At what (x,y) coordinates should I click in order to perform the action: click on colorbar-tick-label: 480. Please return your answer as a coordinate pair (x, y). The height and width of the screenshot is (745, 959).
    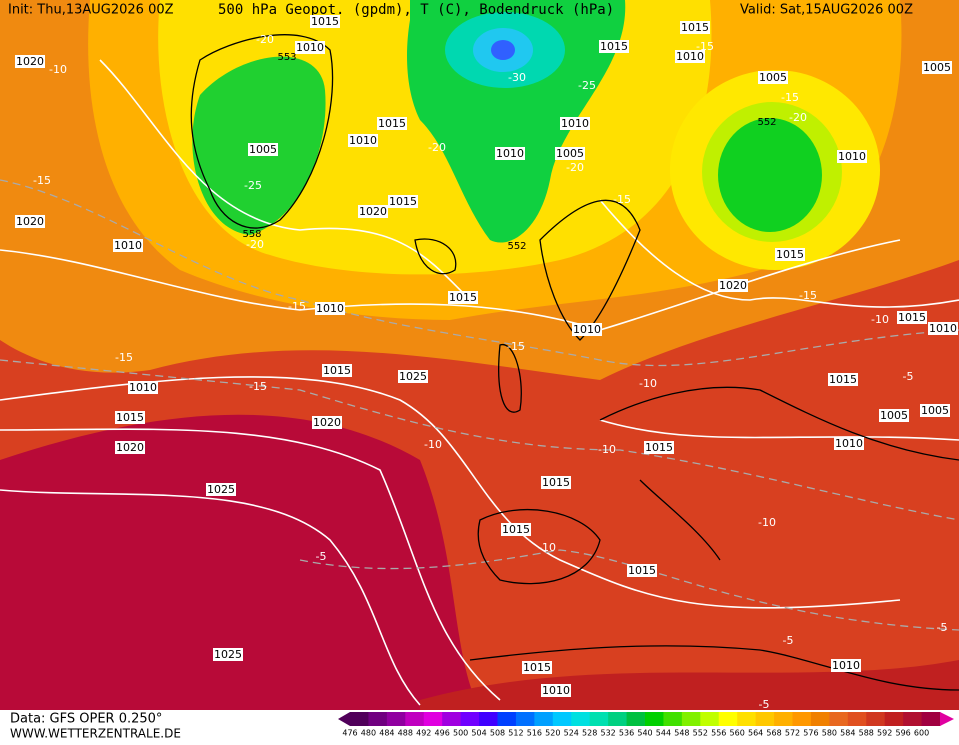
    Looking at the image, I should click on (368, 733).